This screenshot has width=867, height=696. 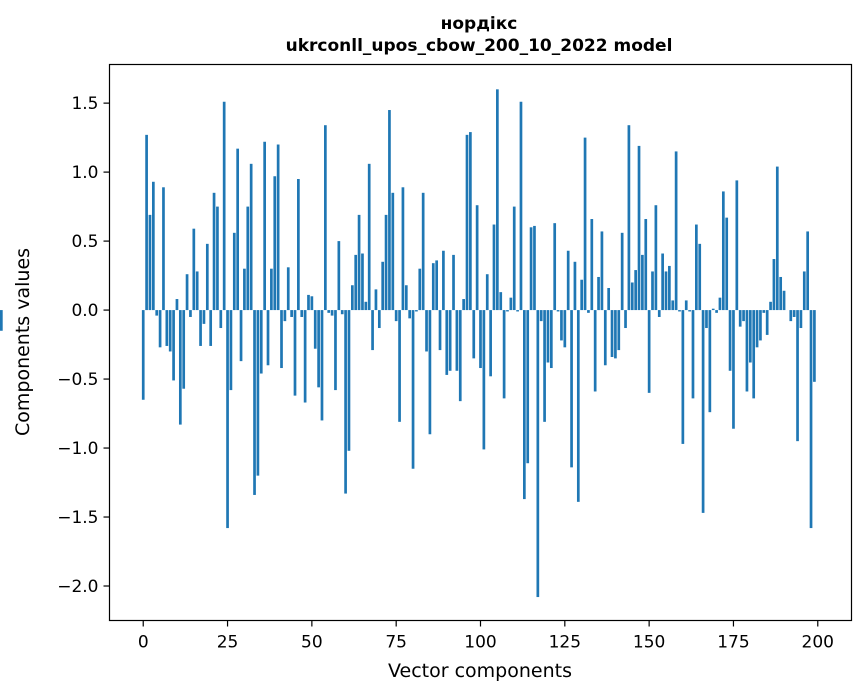 I want to click on x-tick-label: 50, so click(x=312, y=643).